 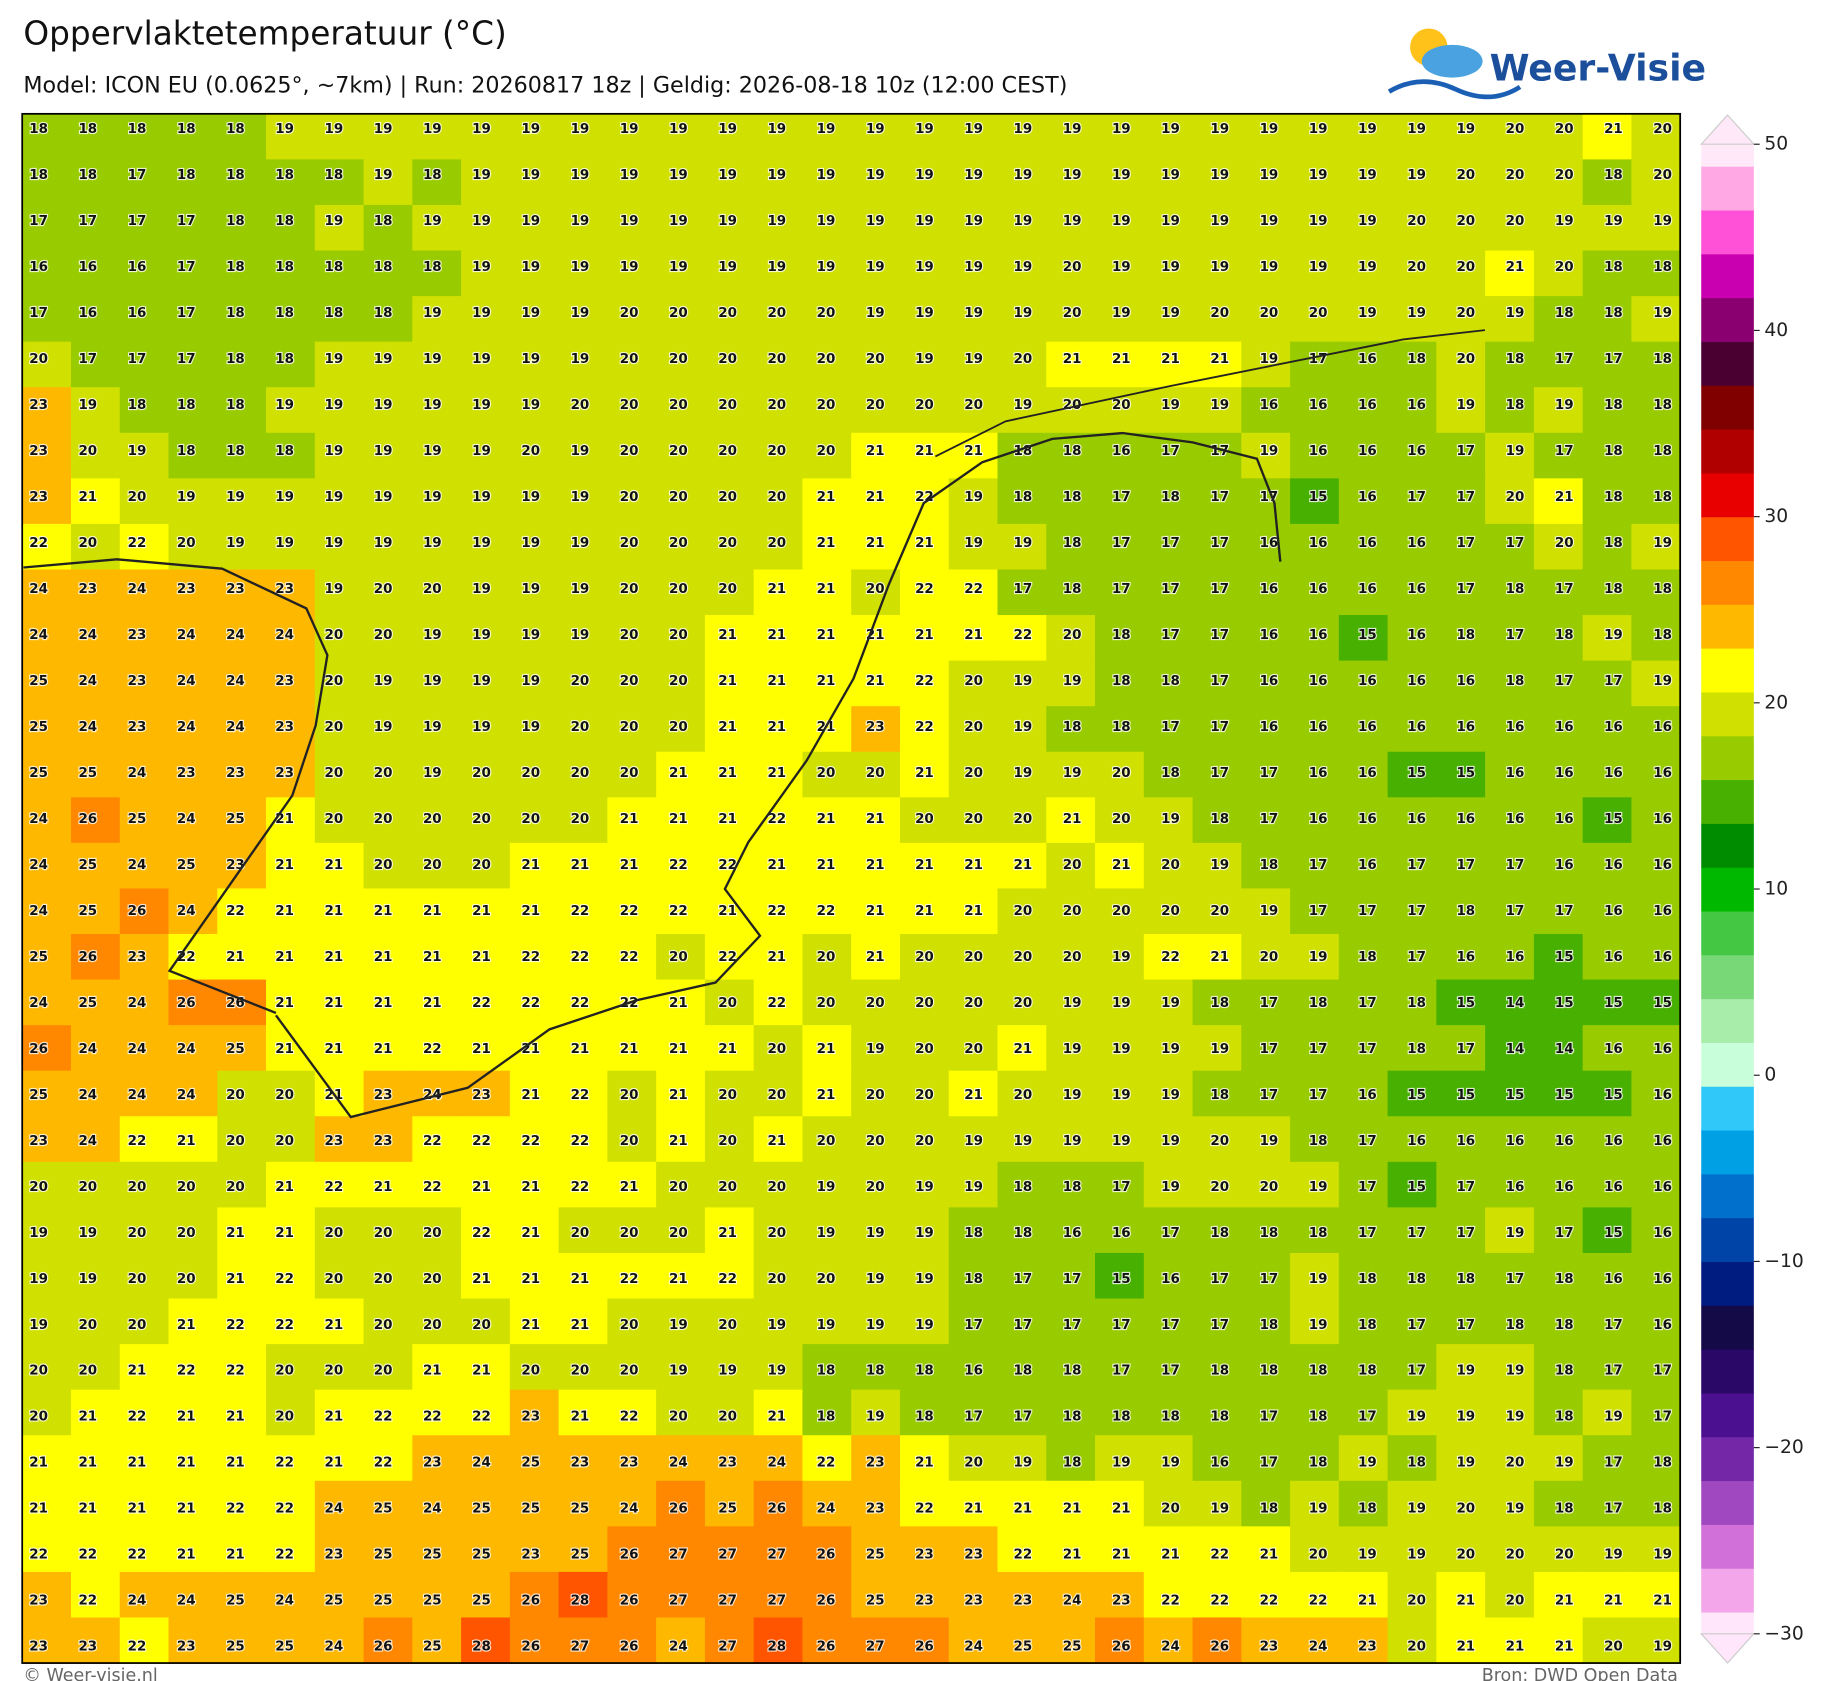 I want to click on colorbar-band, so click(x=1727, y=1283).